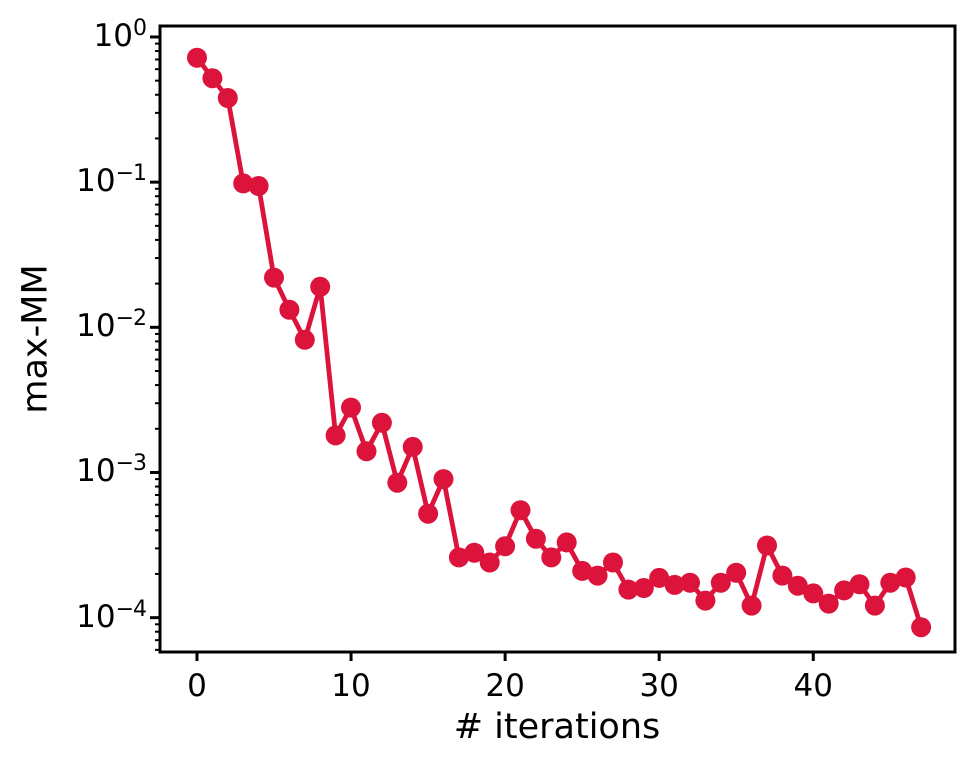  I want to click on x-tick-label: 10, so click(351, 686).